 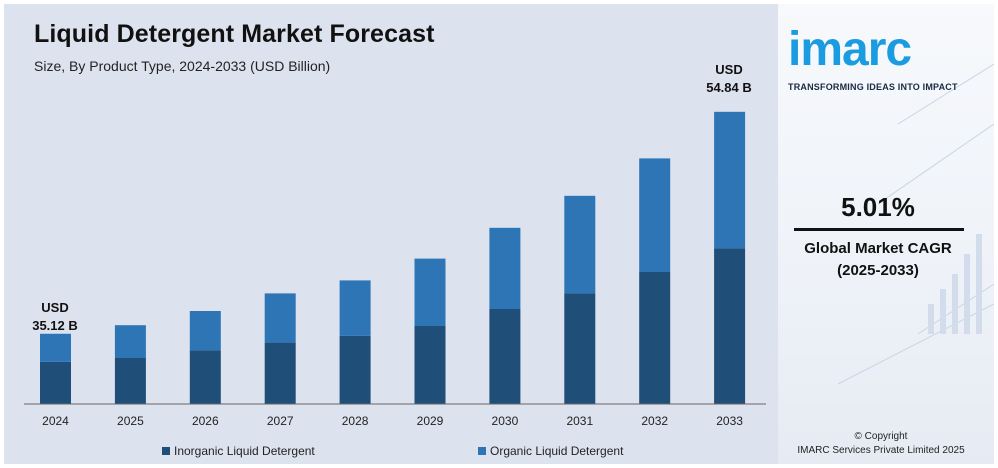 I want to click on x-tick-labels: 2024 2025 2026 2027 2028 2029 2030 2031 2032 2033, so click(x=392, y=421).